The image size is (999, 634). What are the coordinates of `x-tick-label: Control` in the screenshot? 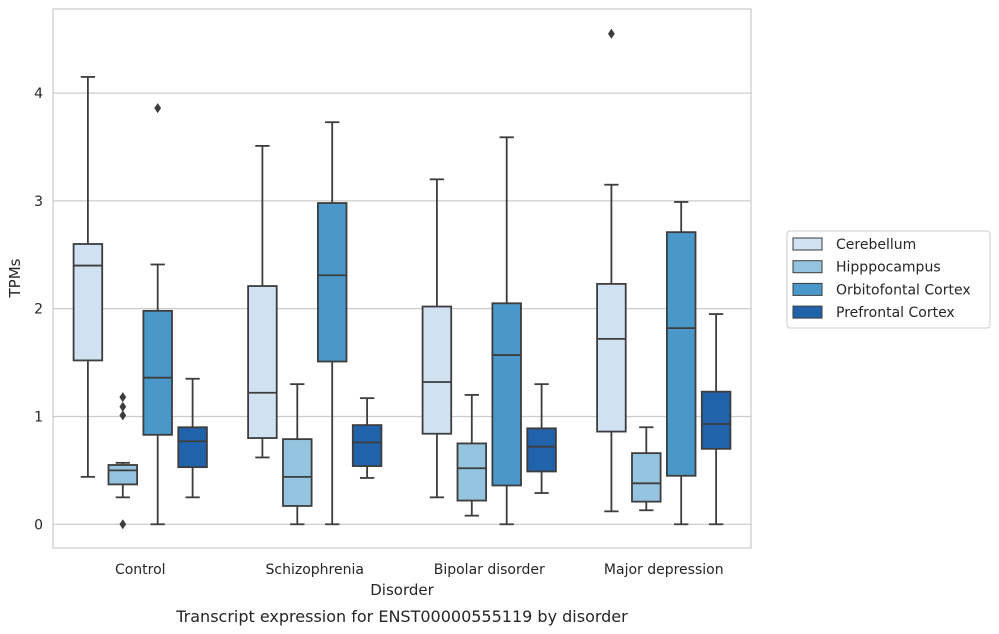 It's located at (140, 570).